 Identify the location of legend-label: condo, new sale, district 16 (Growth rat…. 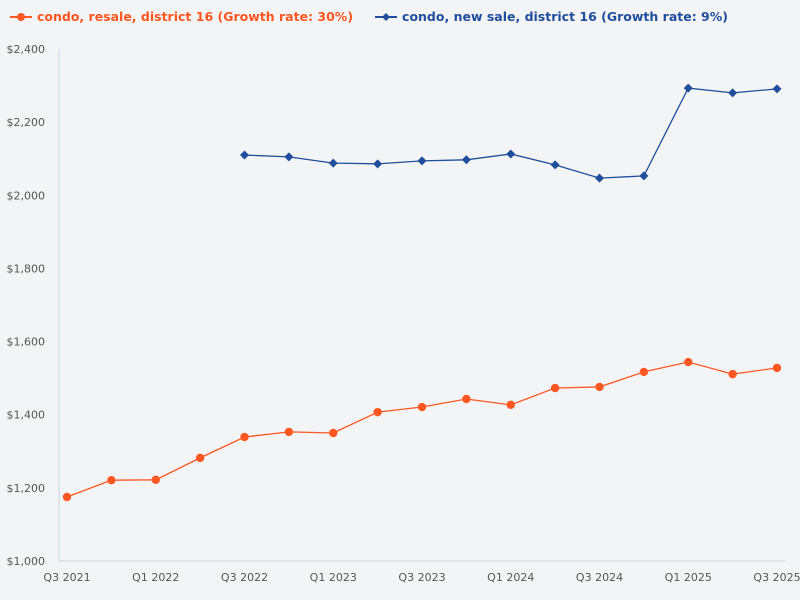
(565, 16).